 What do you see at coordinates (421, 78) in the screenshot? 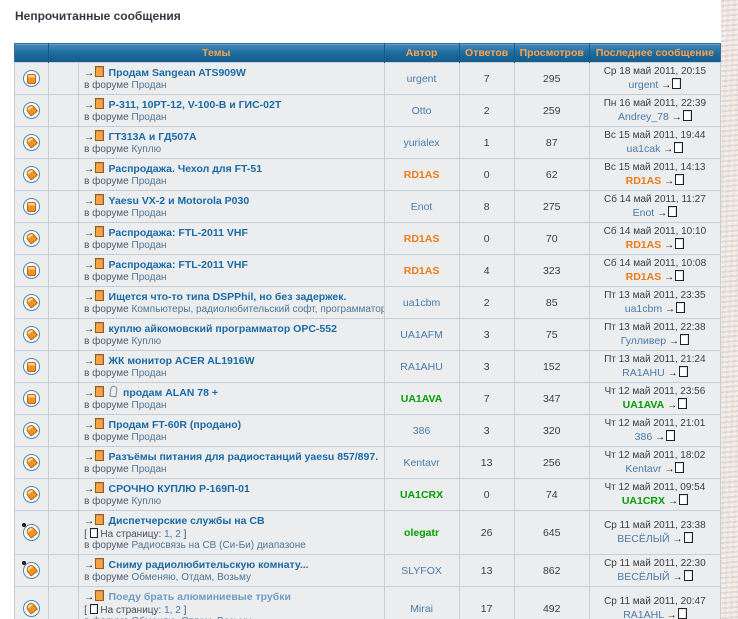
I see `author-link: urgent` at bounding box center [421, 78].